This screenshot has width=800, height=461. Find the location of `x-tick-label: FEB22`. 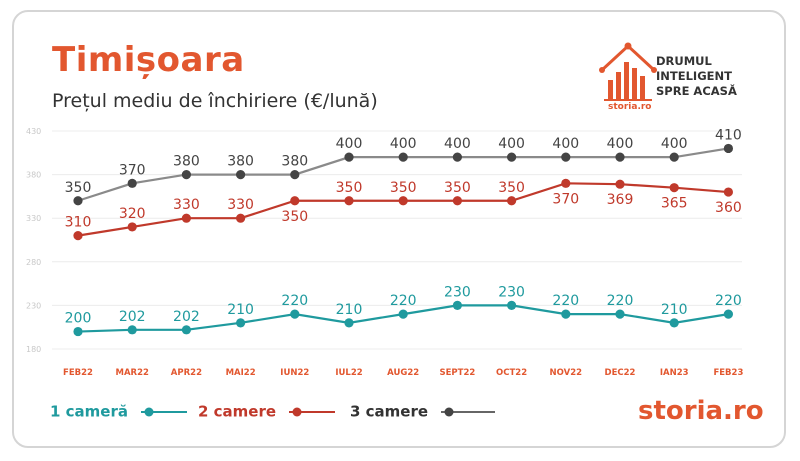

x-tick-label: FEB22 is located at coordinates (78, 373).